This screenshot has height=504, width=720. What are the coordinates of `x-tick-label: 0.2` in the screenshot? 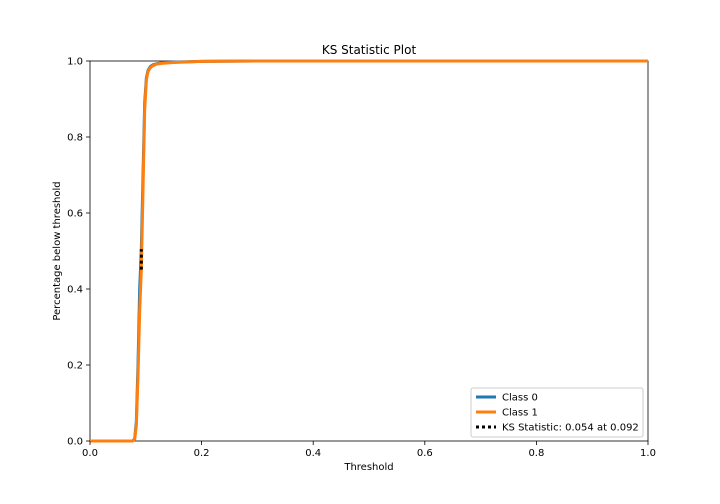 It's located at (202, 453).